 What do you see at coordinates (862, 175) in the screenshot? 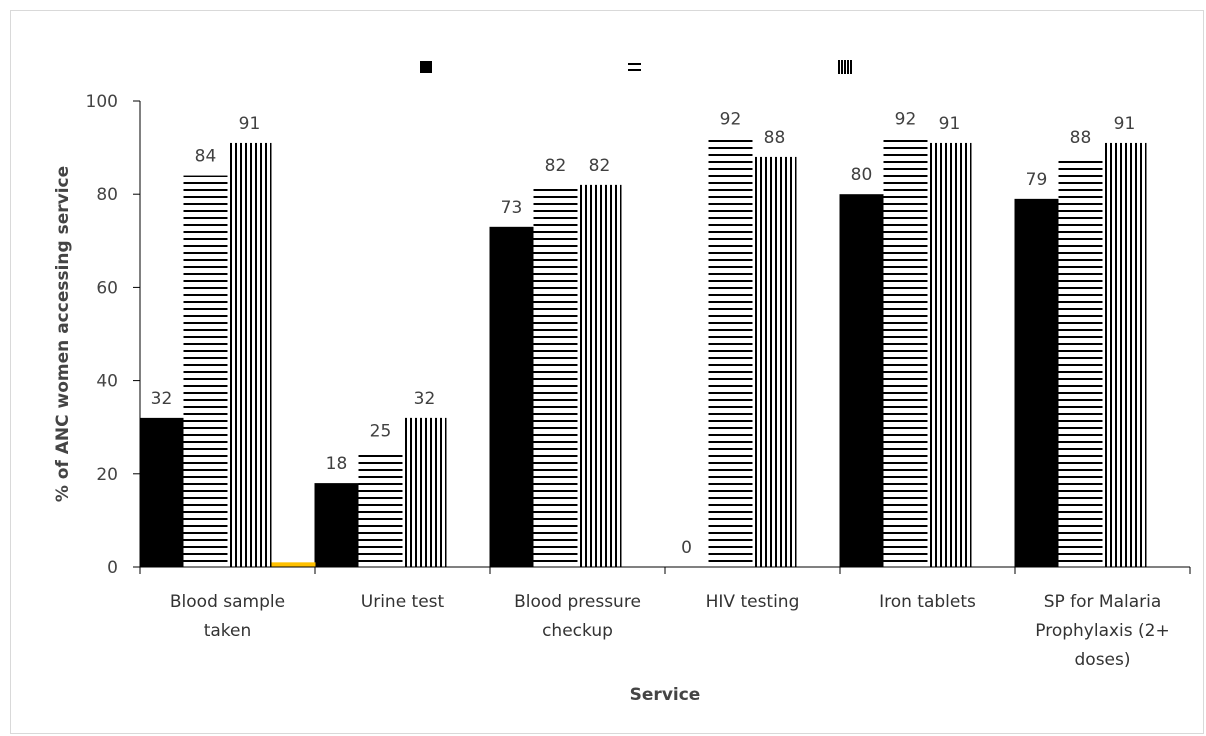
I see `data-label: 80` at bounding box center [862, 175].